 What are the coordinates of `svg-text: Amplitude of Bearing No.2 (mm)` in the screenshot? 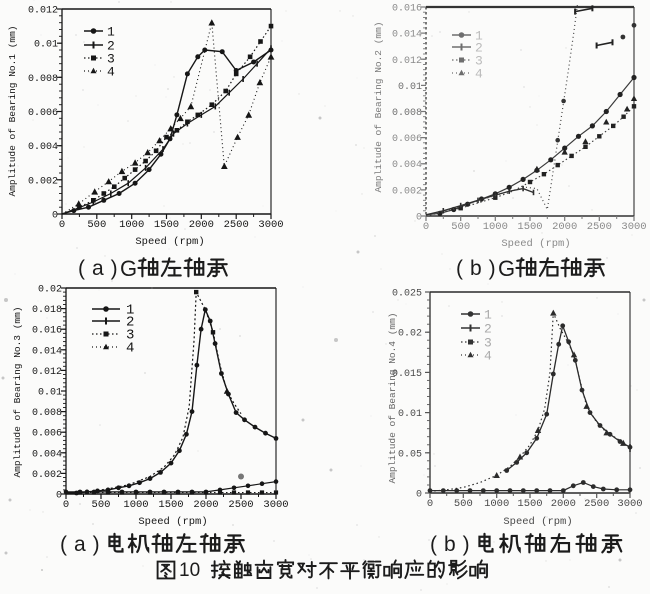 It's located at (378, 106).